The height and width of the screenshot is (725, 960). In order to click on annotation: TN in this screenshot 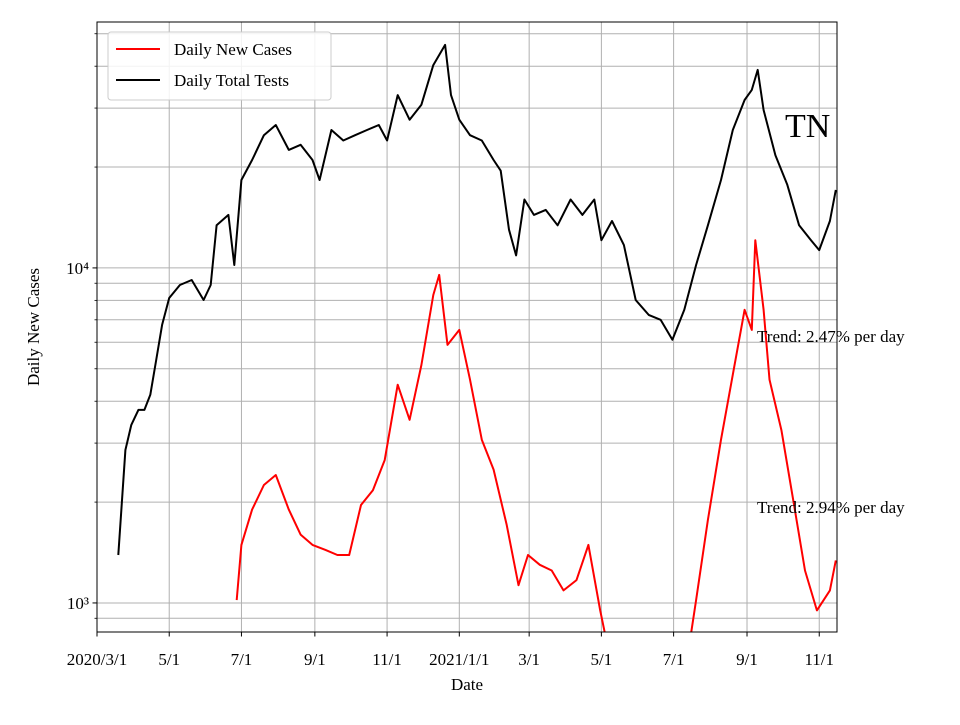, I will do `click(807, 126)`.